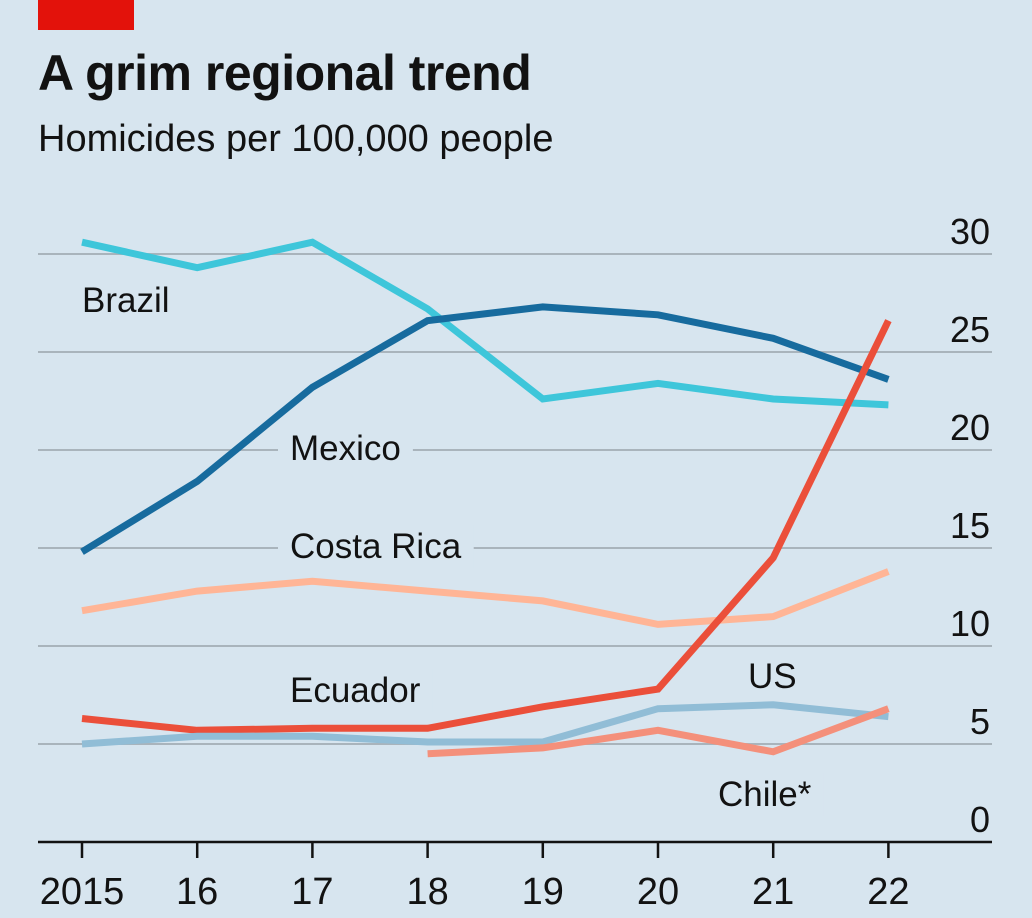  What do you see at coordinates (296, 139) in the screenshot?
I see `chart-subtitle: Homicides per 100,000 people` at bounding box center [296, 139].